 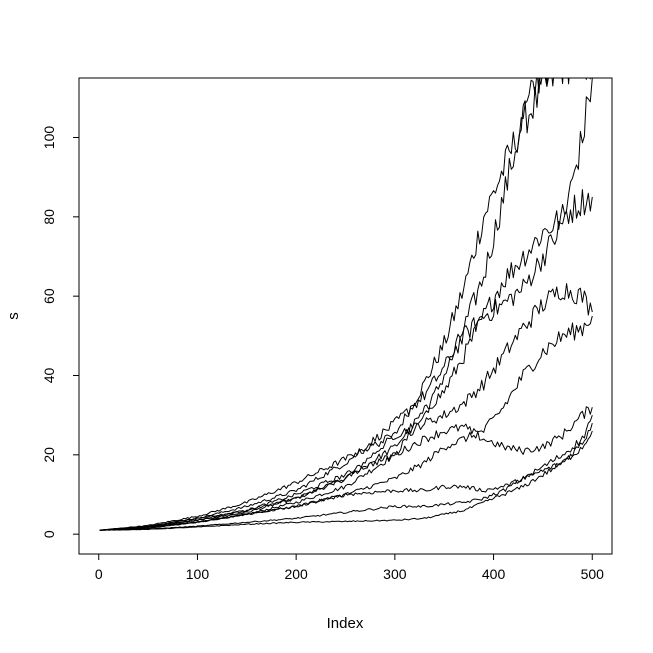 What do you see at coordinates (350, 567) in the screenshot?
I see `x-axis: 0 100 200 300 400 500` at bounding box center [350, 567].